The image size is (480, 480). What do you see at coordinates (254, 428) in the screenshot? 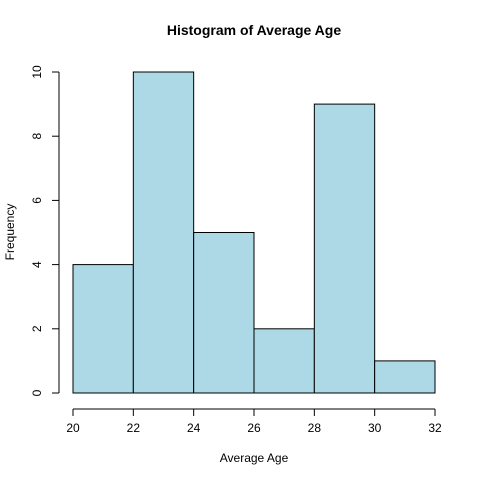
I see `x-tick-label: 26` at bounding box center [254, 428].